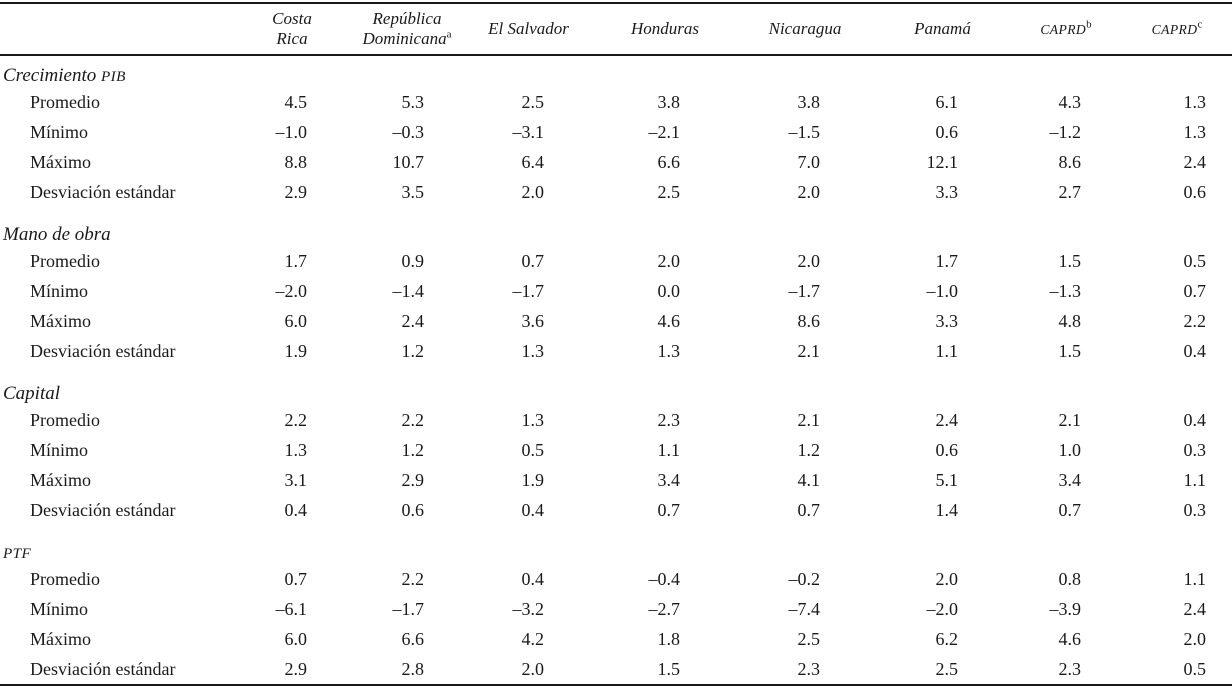 This screenshot has height=688, width=1232. I want to click on value-cell: –1.4, so click(408, 290).